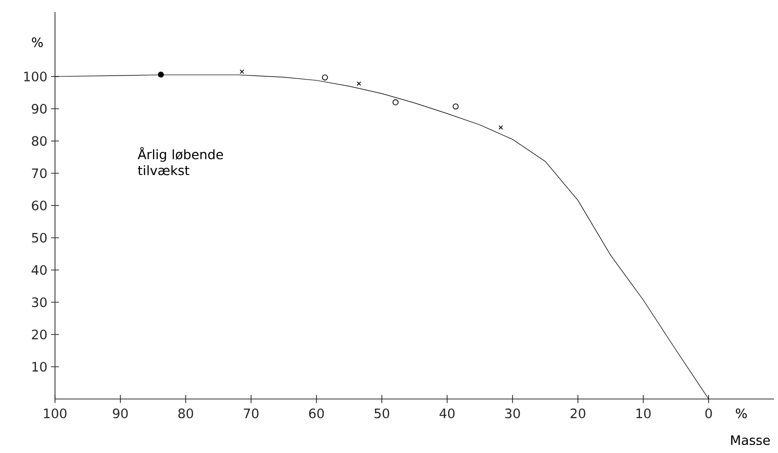 This screenshot has width=778, height=453. I want to click on x-tick-label: 30, so click(512, 413).